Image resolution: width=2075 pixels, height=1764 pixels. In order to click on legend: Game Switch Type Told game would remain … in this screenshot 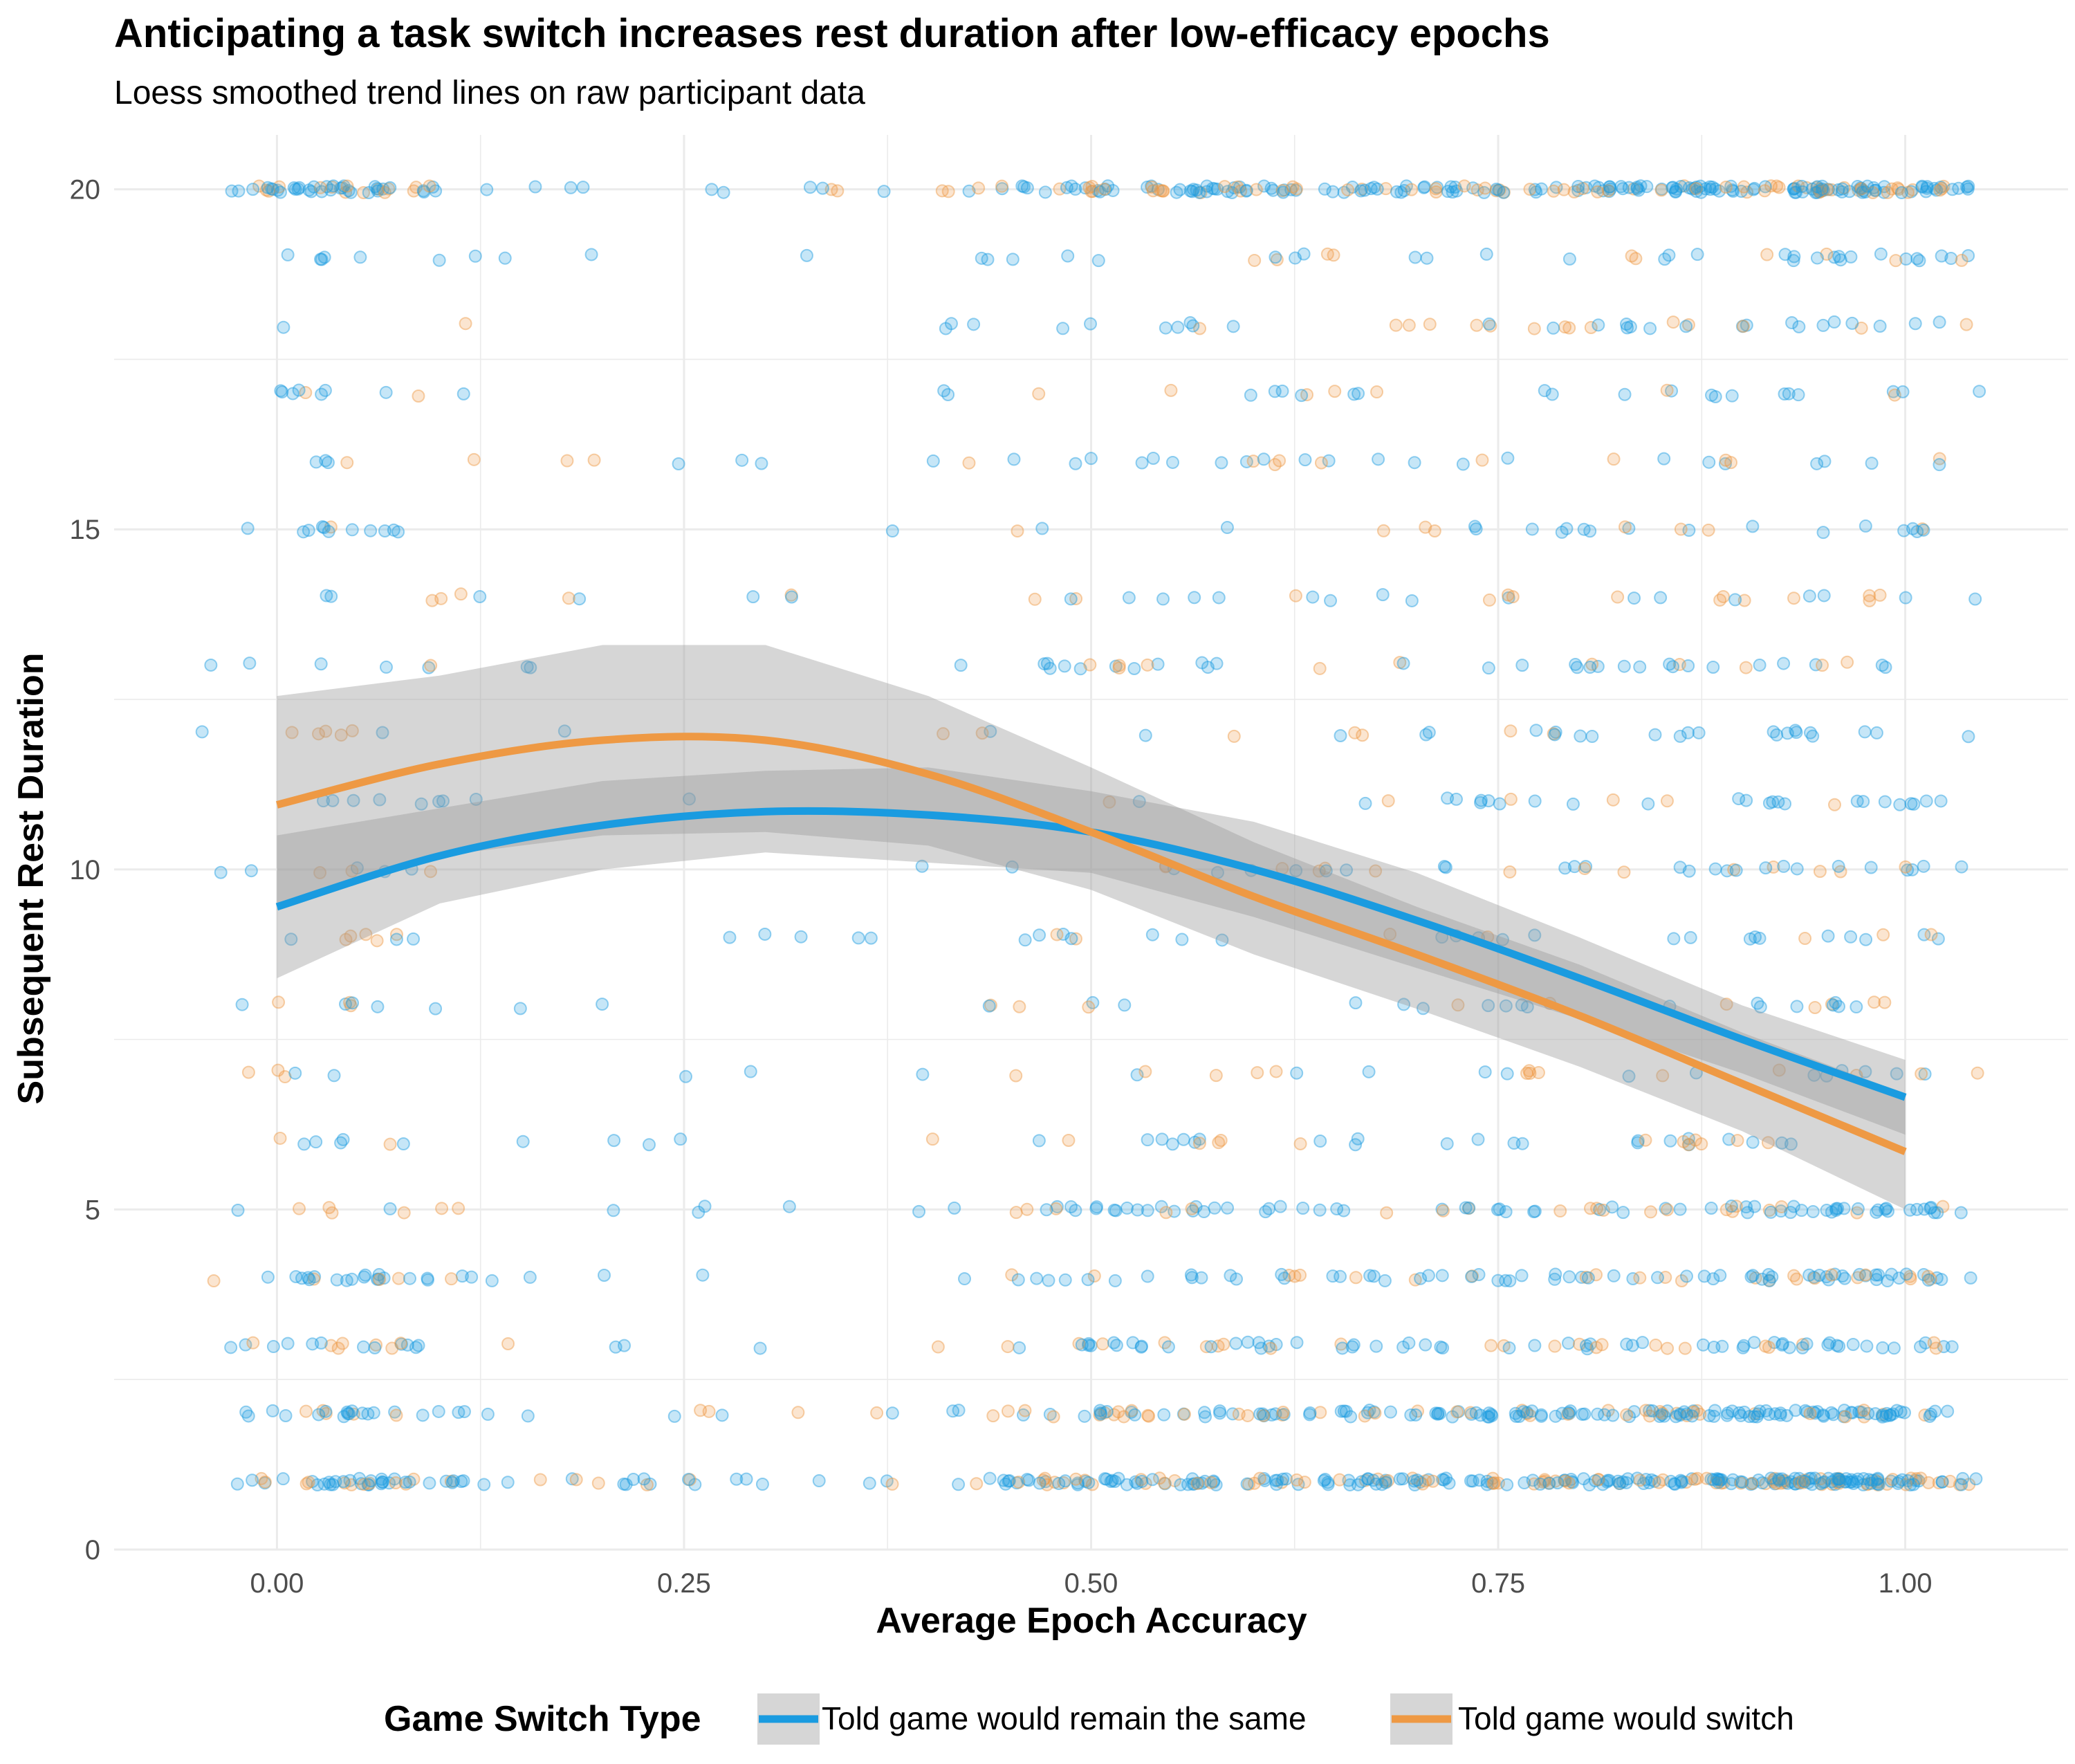, I will do `click(1089, 1719)`.